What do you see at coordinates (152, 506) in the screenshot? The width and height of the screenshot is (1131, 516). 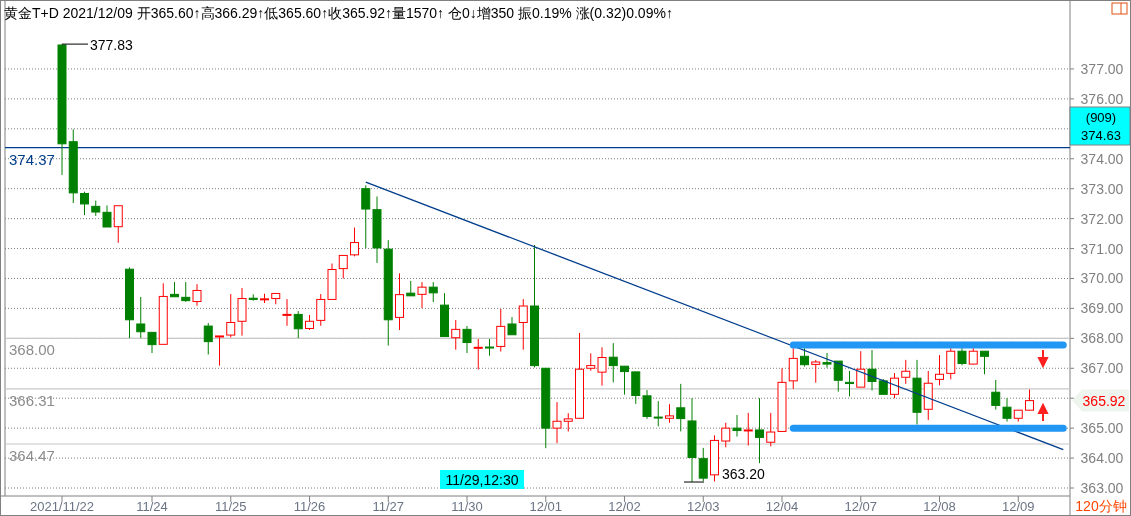 I see `x-tick-label: 11/24` at bounding box center [152, 506].